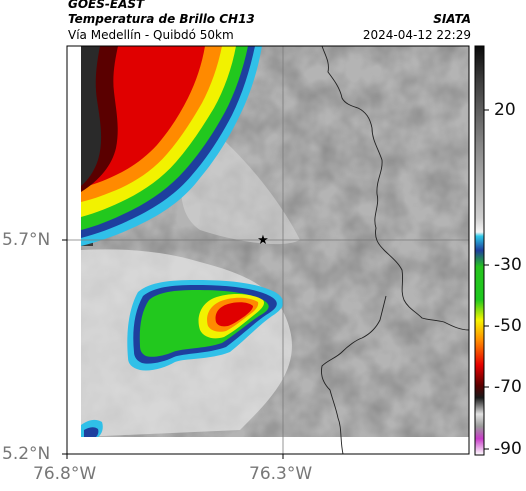 The width and height of the screenshot is (526, 491). I want to click on star-marker-icon: ★, so click(263, 240).